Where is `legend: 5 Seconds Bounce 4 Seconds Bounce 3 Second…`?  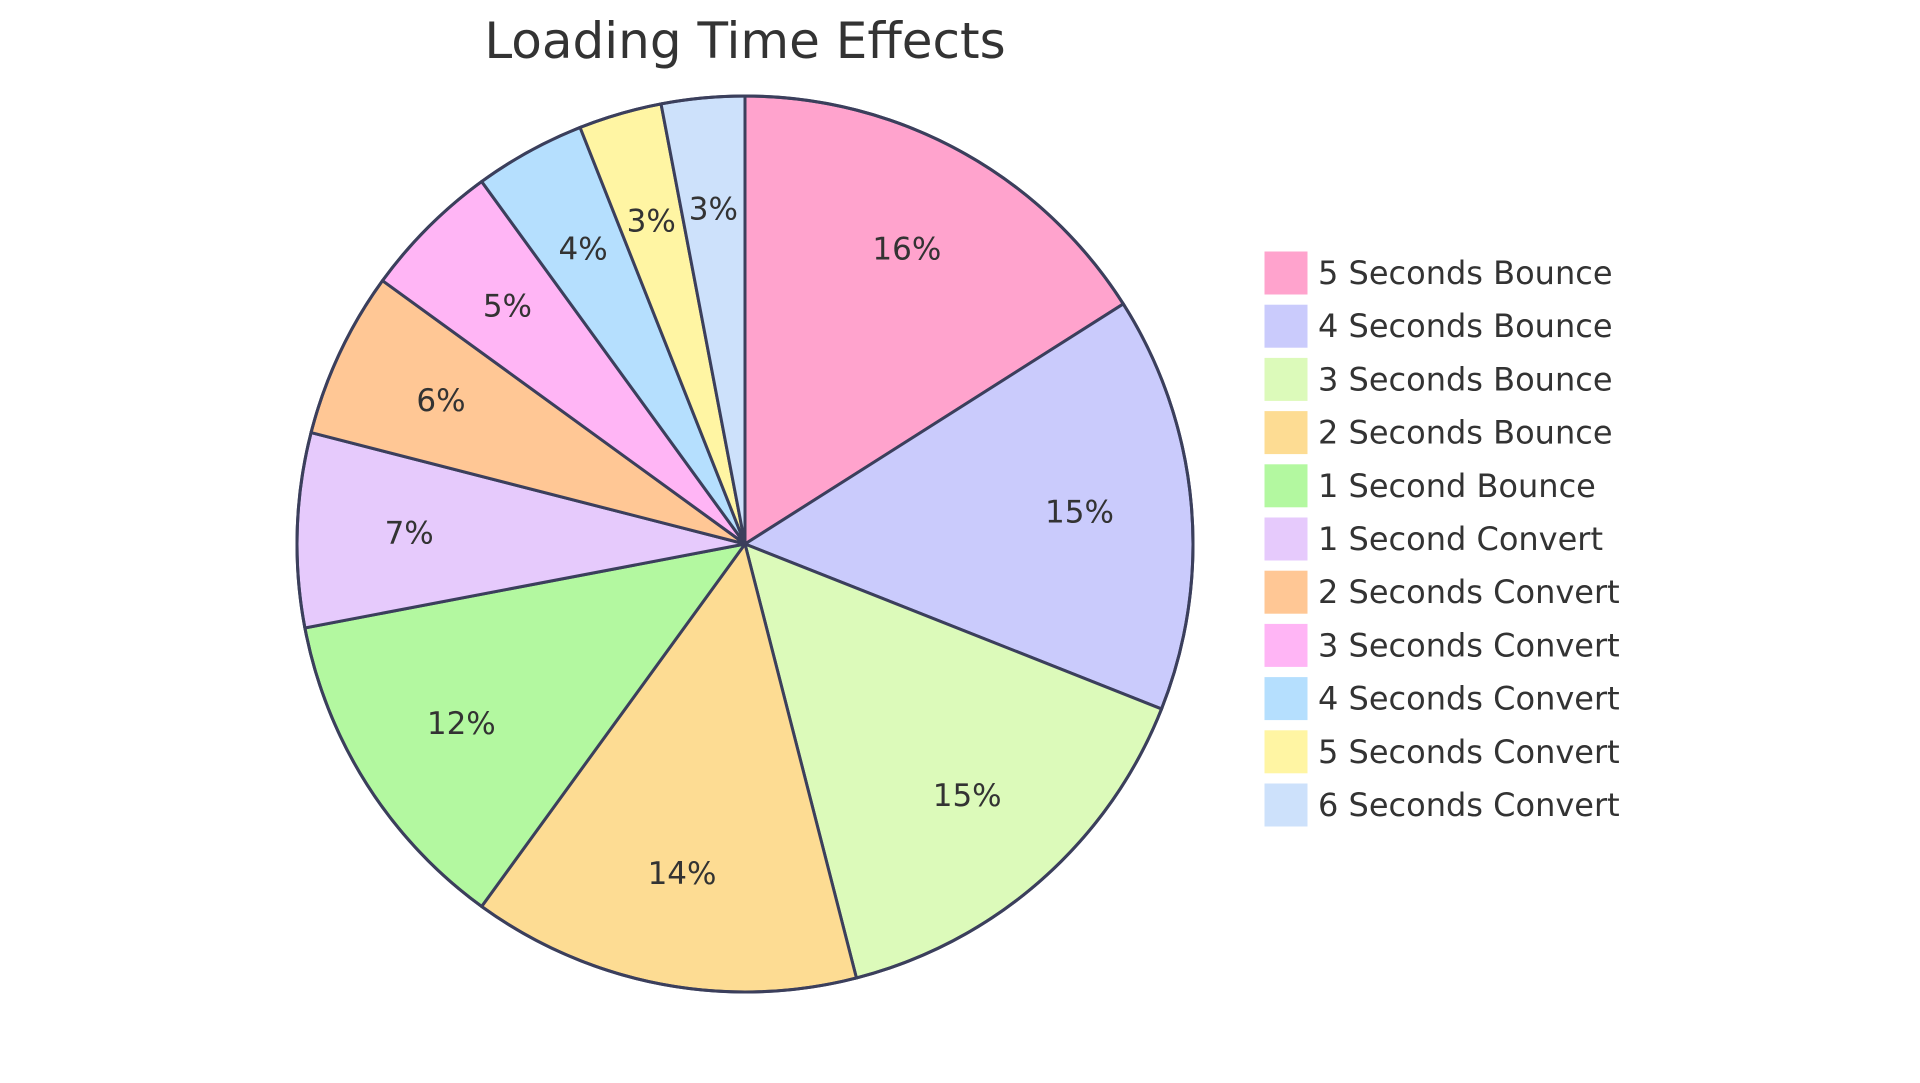
legend: 5 Seconds Bounce 4 Seconds Bounce 3 Second… is located at coordinates (1441, 539).